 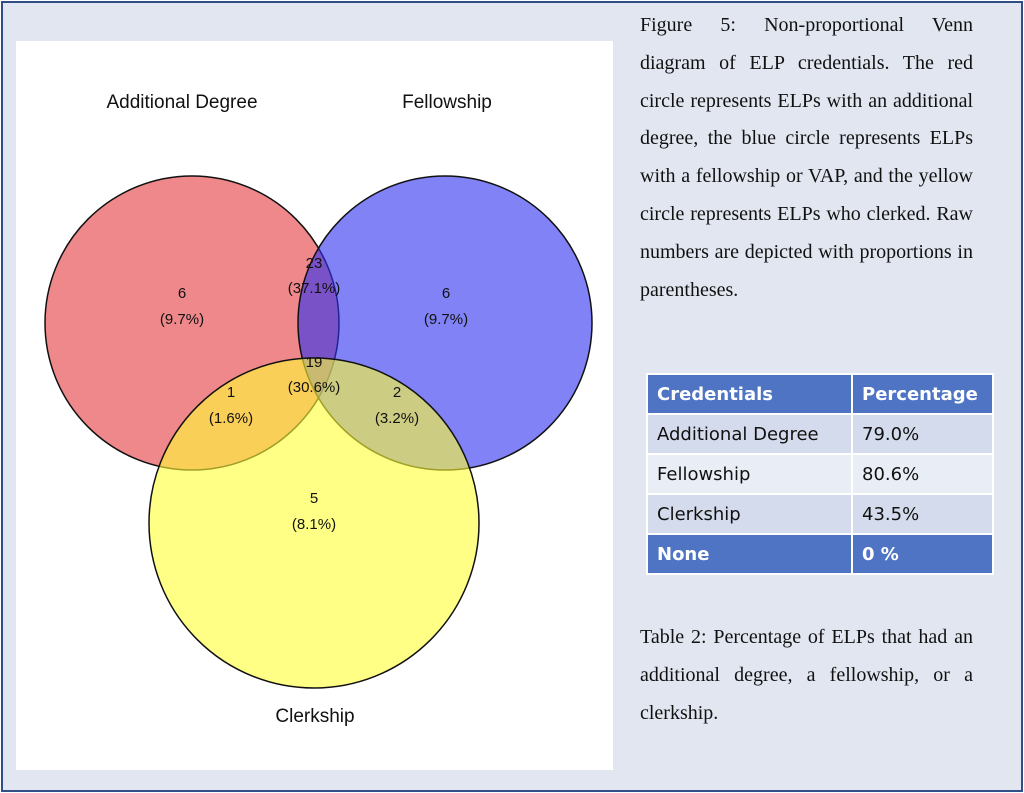 I want to click on table-cell-credential: Additional Degree, so click(x=749, y=434).